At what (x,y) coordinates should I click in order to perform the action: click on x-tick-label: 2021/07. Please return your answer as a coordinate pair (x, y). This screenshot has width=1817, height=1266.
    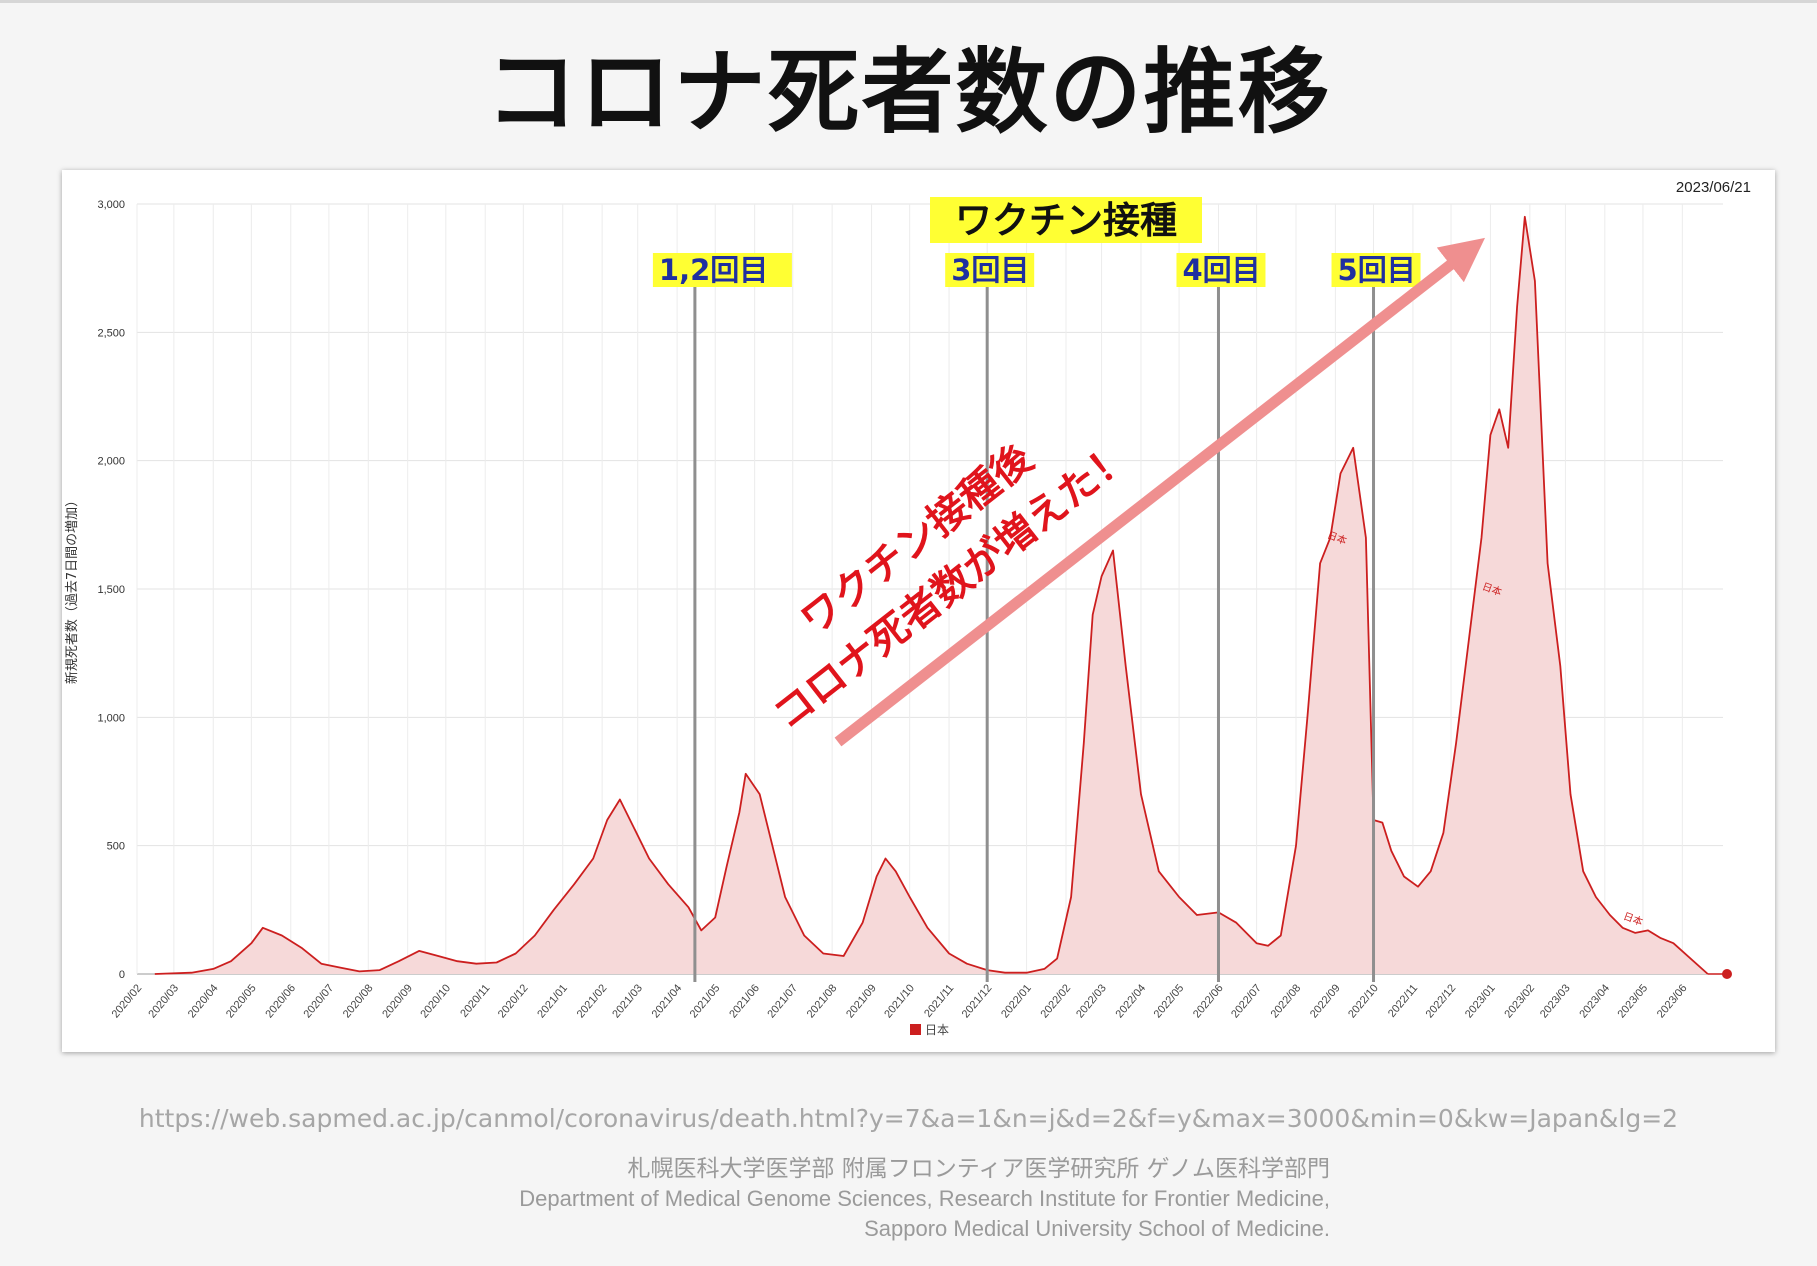
    Looking at the image, I should click on (782, 1001).